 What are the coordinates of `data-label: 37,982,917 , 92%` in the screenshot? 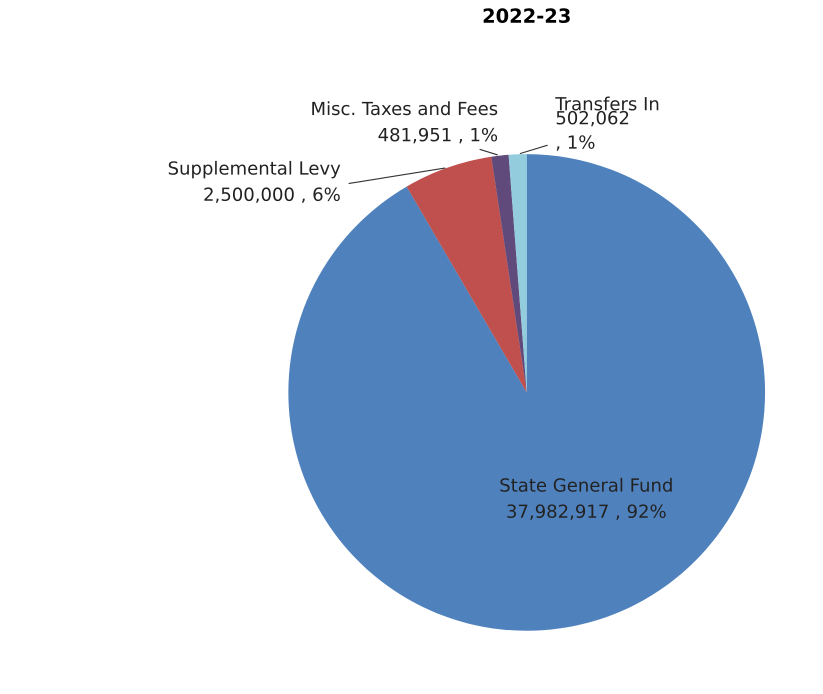 It's located at (586, 512).